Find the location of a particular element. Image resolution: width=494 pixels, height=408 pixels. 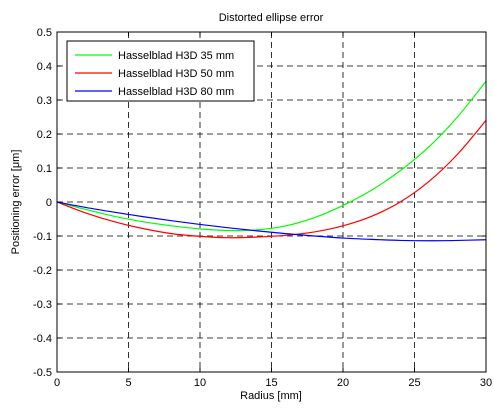

x-tick-label: 15 is located at coordinates (271, 383).